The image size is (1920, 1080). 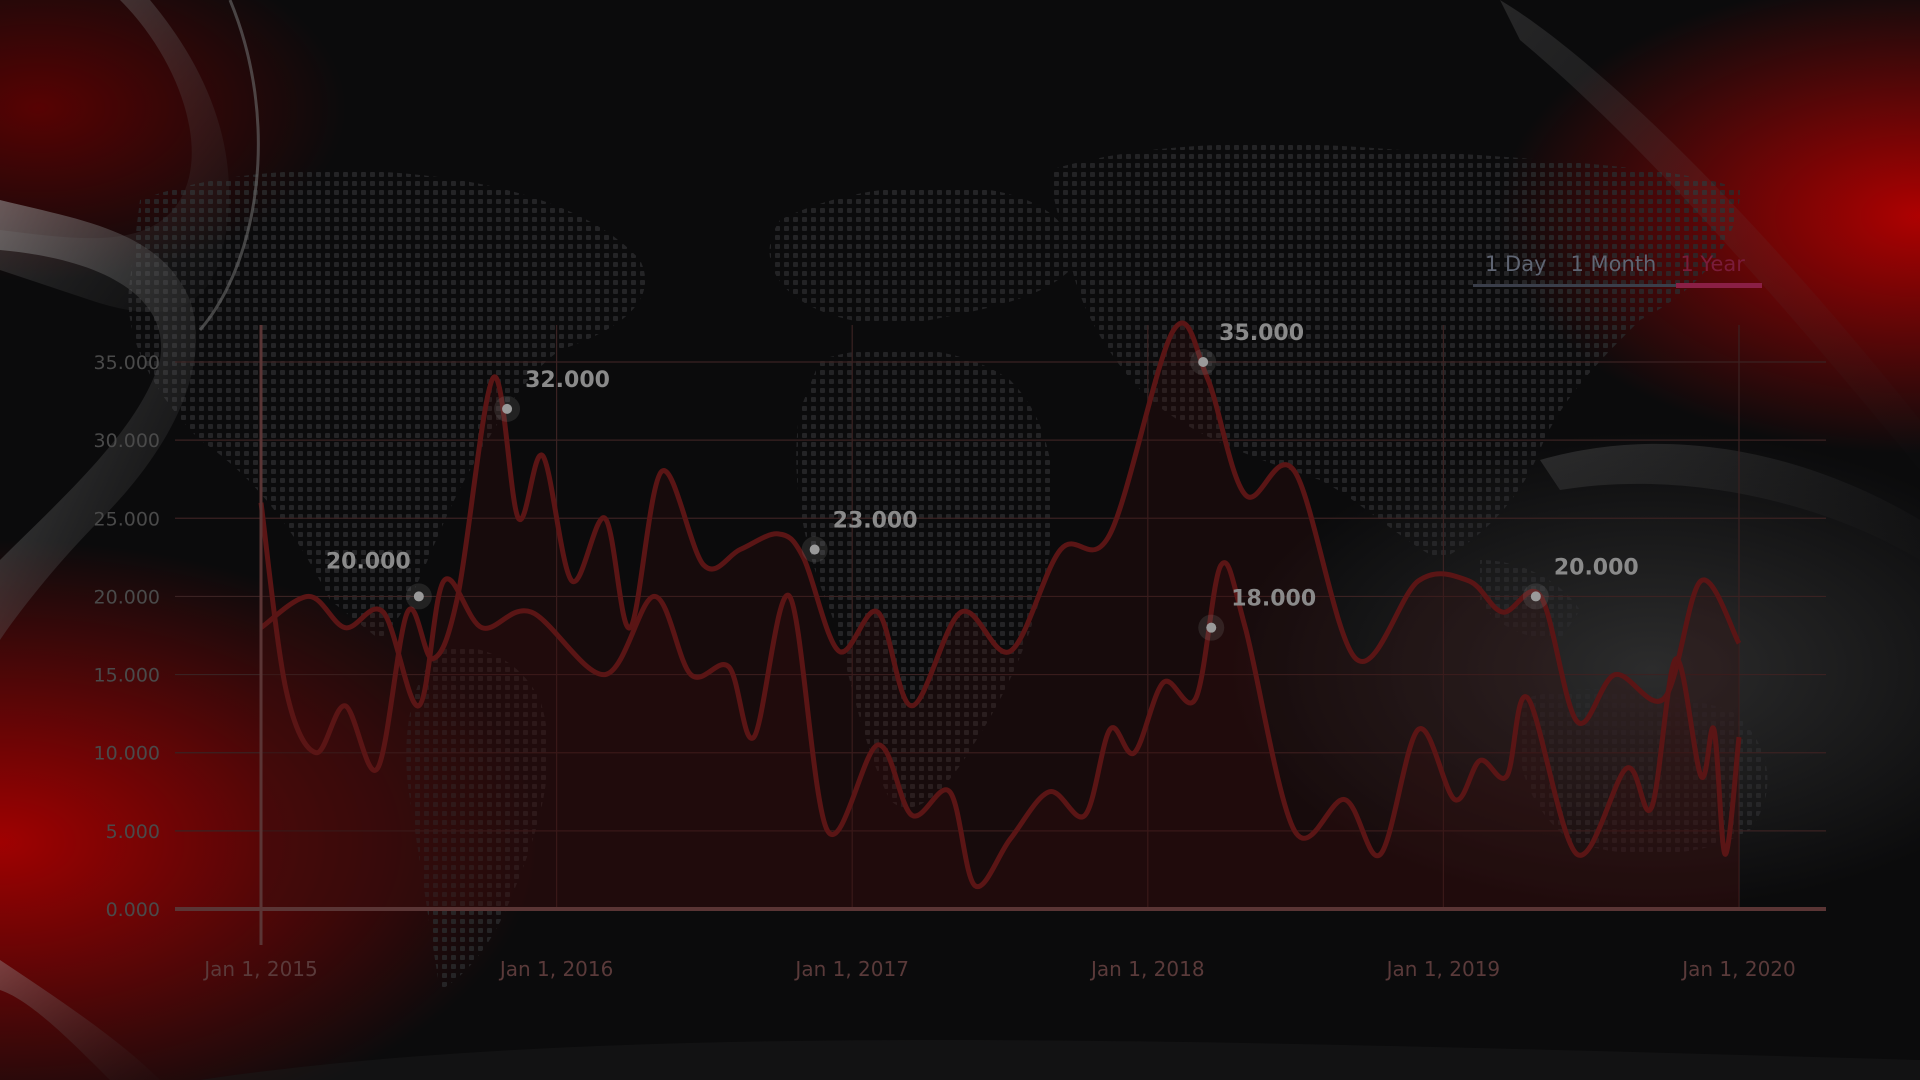 I want to click on tab-1-year: 1 Year, so click(x=1712, y=264).